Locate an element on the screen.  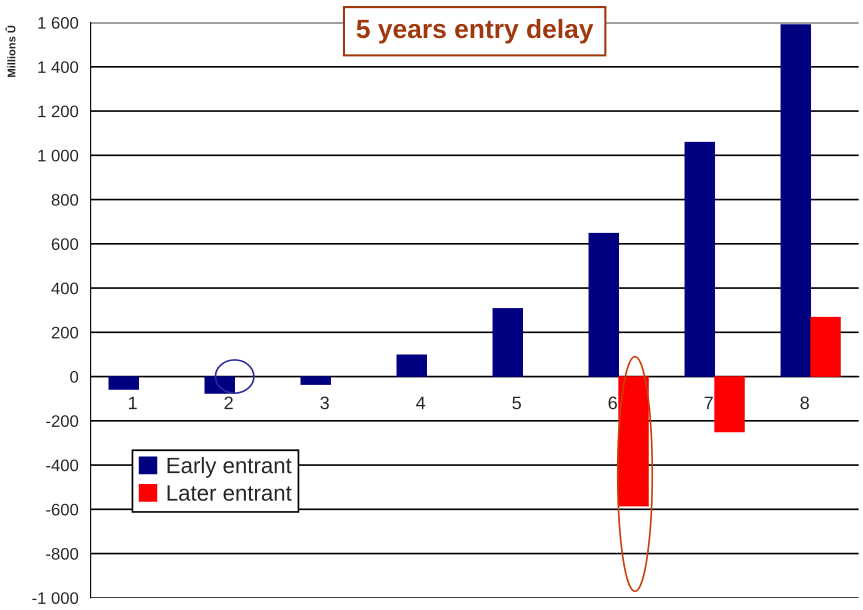
y-tick-label: -200 is located at coordinates (62, 421).